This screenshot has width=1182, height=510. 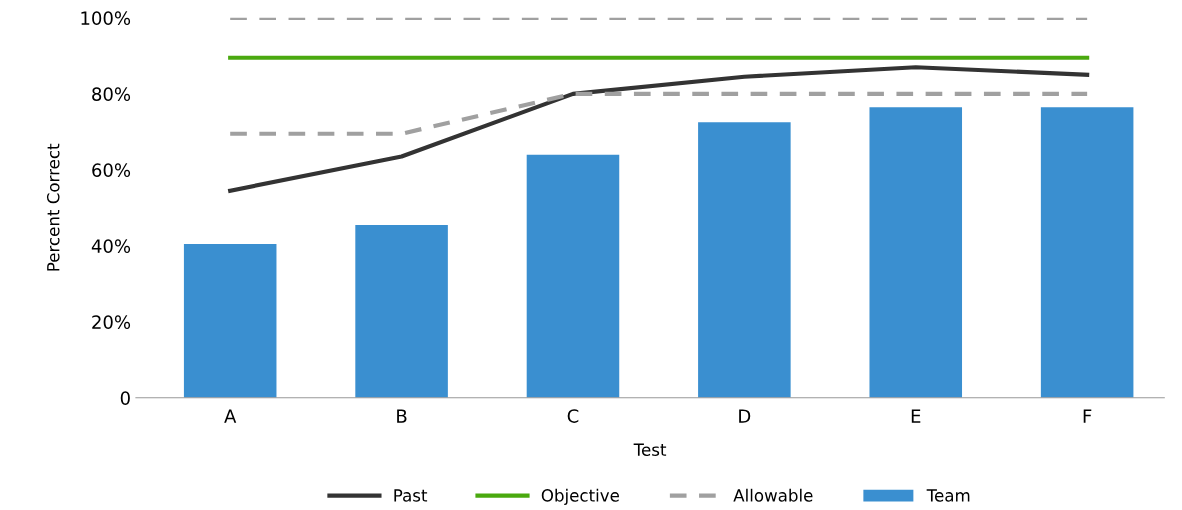 I want to click on x-tick-label: E, so click(x=916, y=416).